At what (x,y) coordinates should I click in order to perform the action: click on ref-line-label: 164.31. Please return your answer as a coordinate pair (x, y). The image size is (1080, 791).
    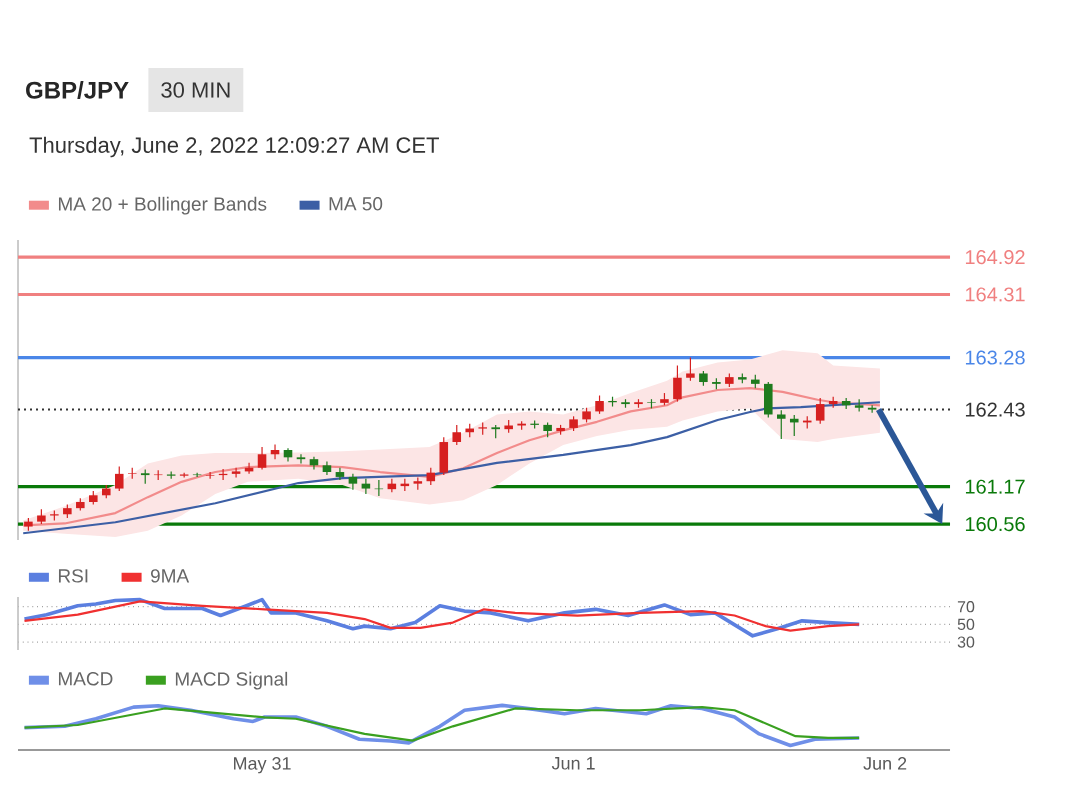
    Looking at the image, I should click on (995, 294).